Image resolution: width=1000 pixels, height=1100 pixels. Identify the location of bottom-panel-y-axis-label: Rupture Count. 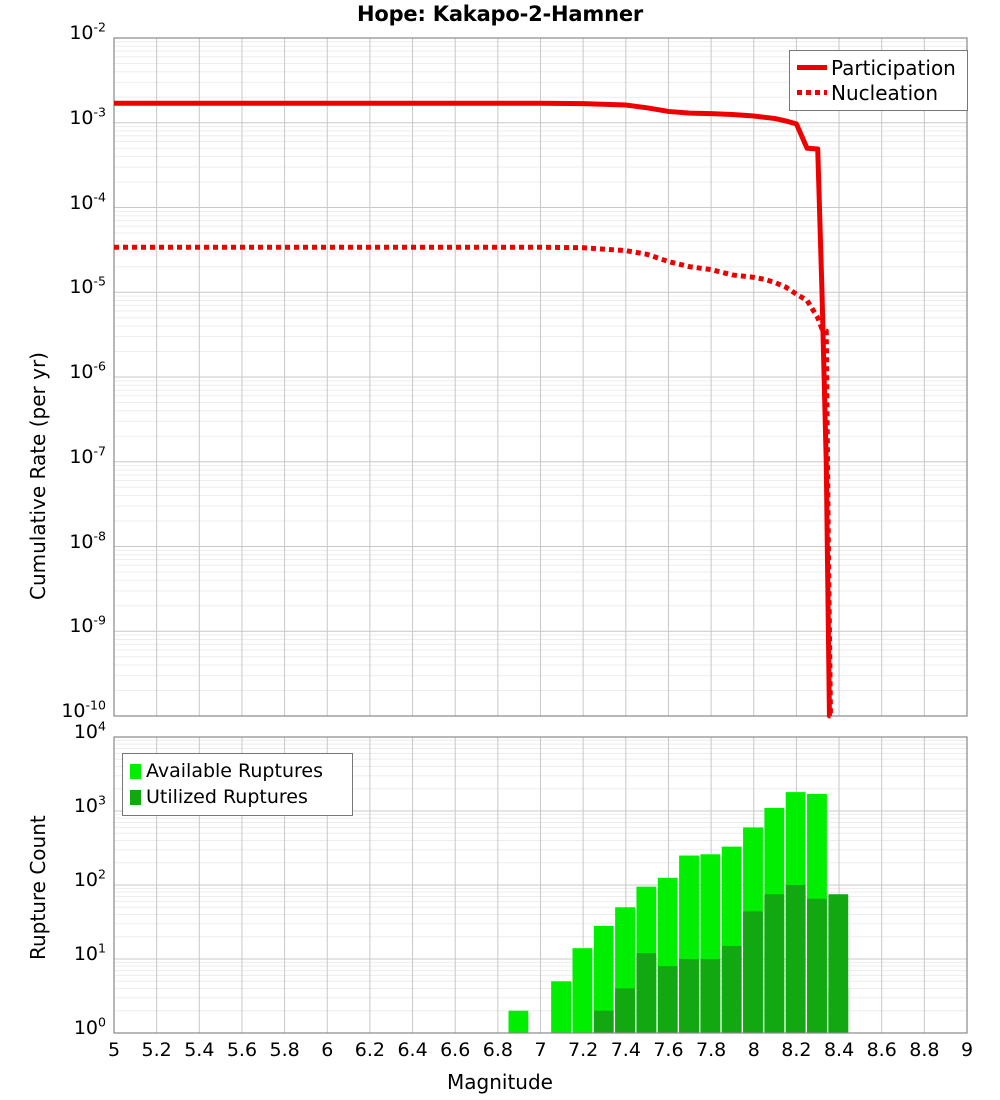
(38, 887).